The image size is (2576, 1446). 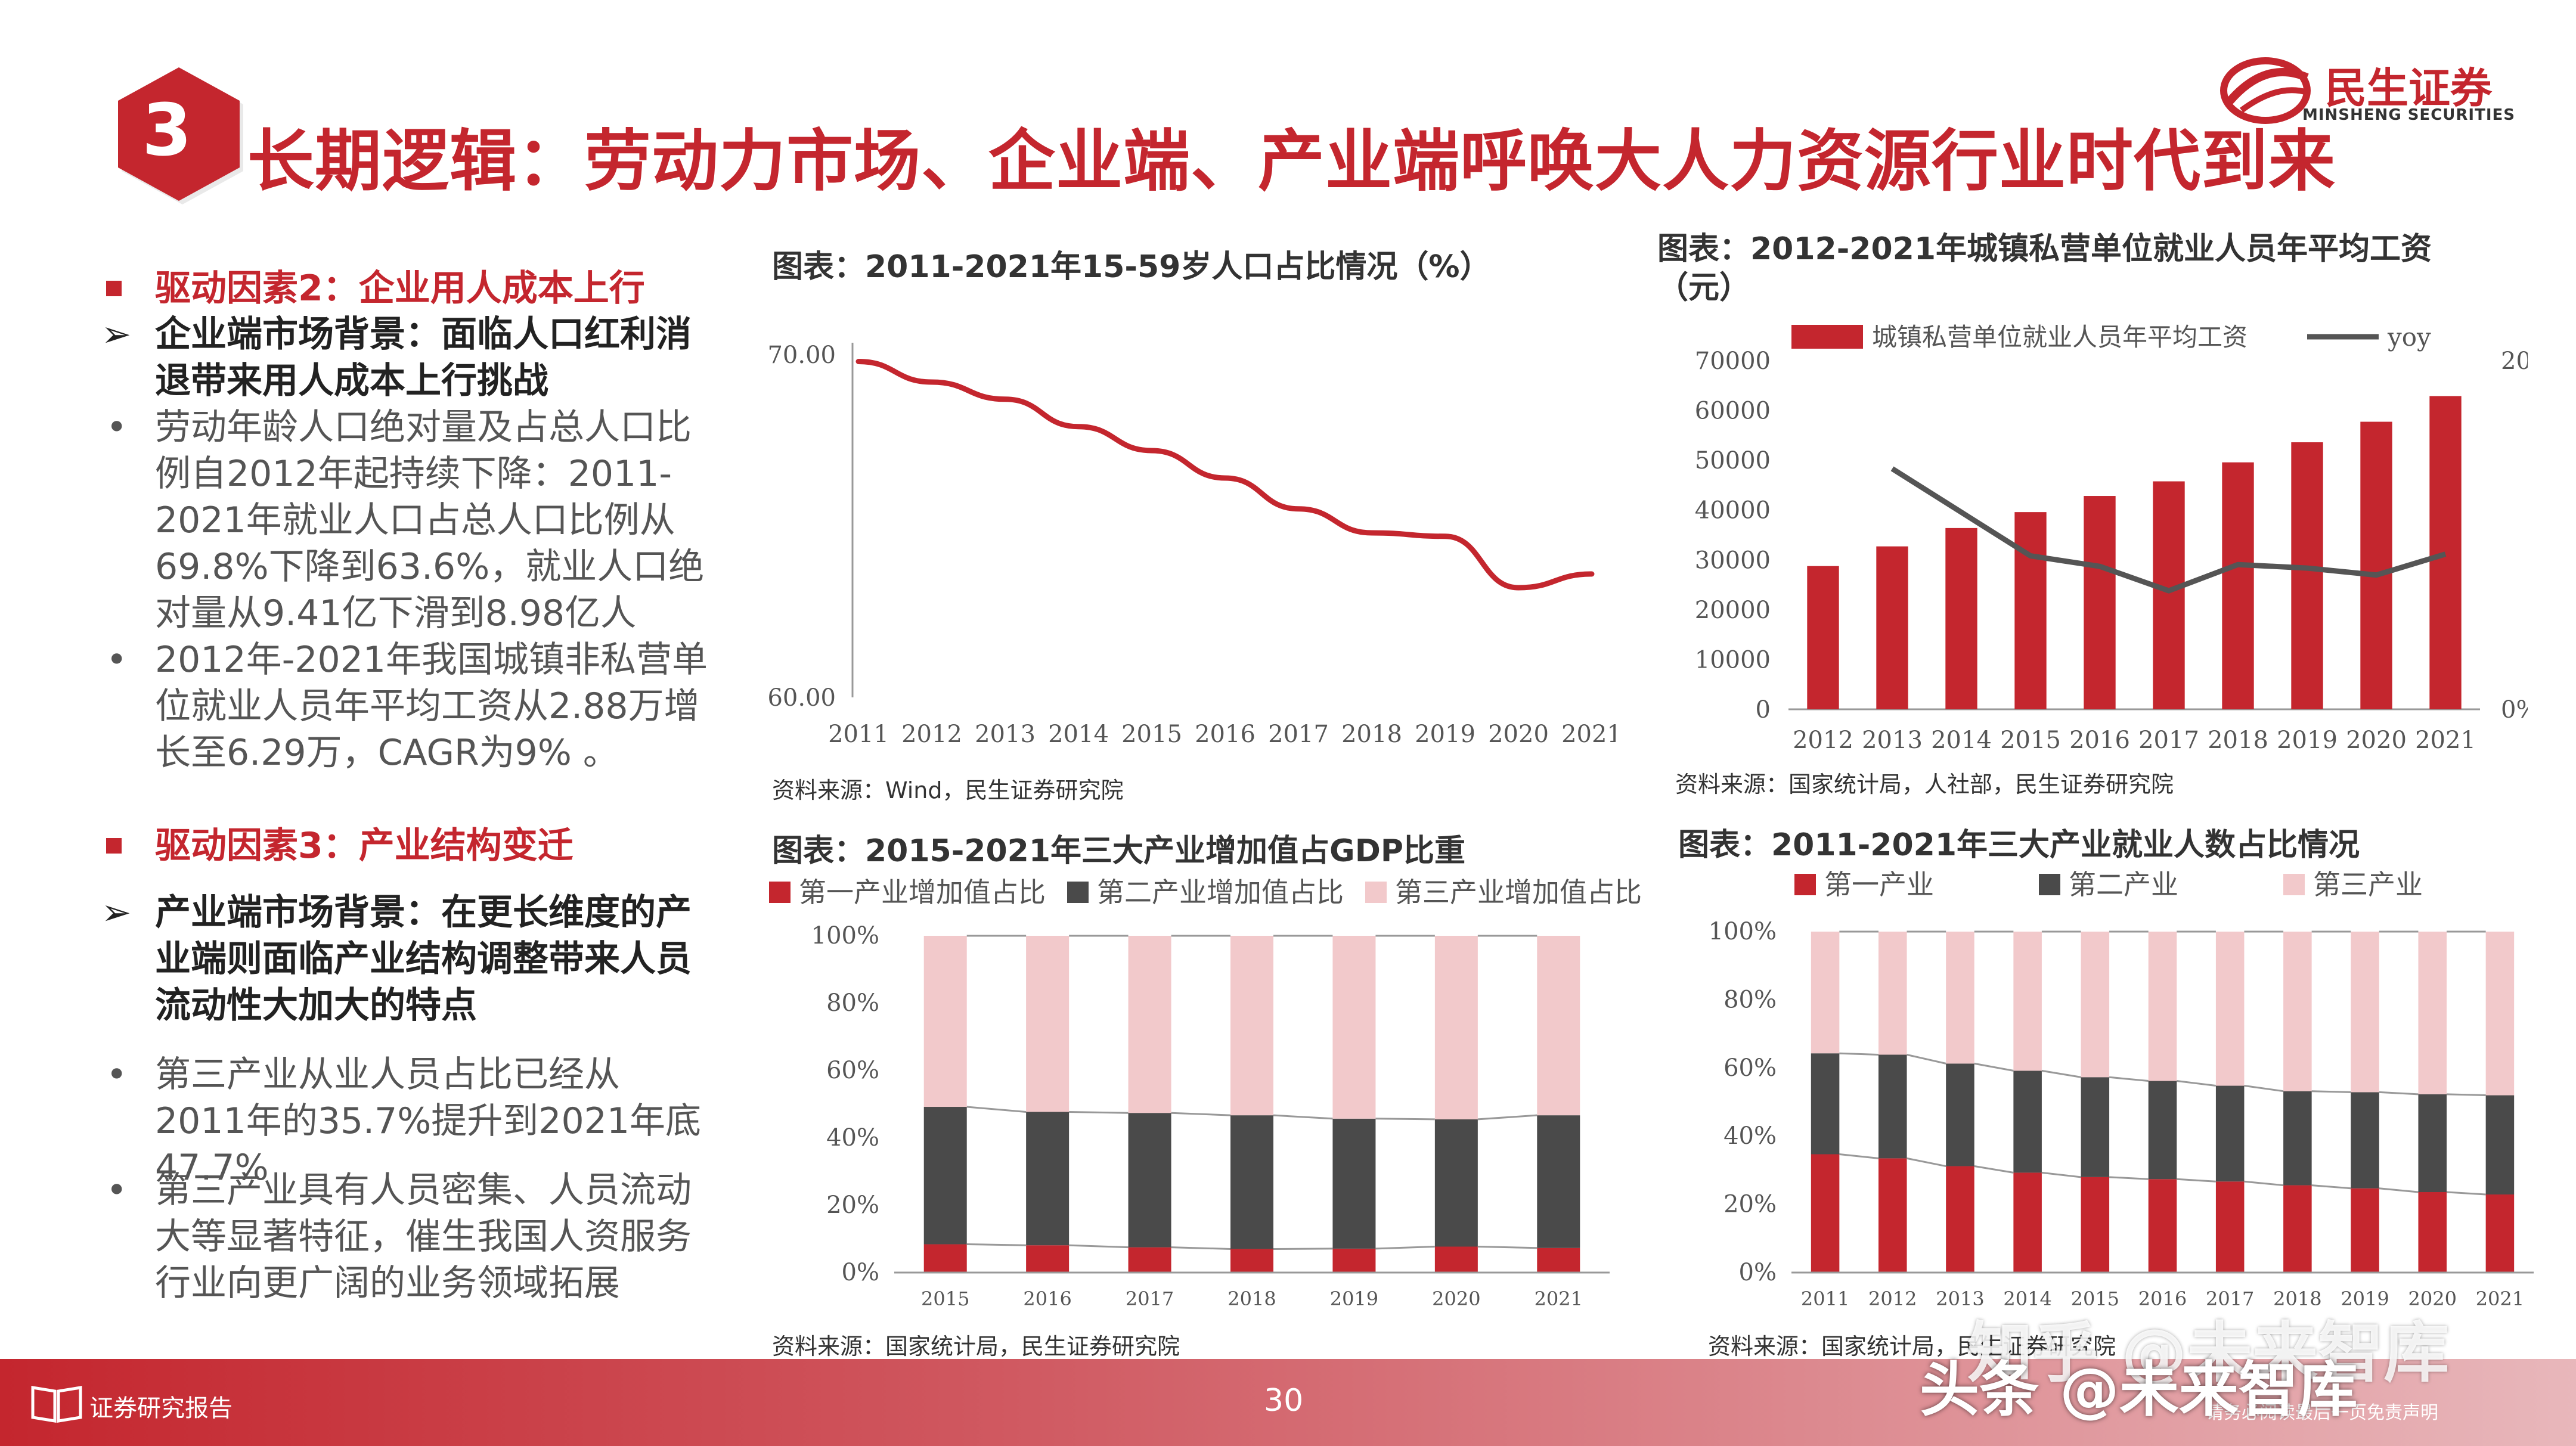 I want to click on chart4-x-tick: 2019, so click(x=2365, y=1298).